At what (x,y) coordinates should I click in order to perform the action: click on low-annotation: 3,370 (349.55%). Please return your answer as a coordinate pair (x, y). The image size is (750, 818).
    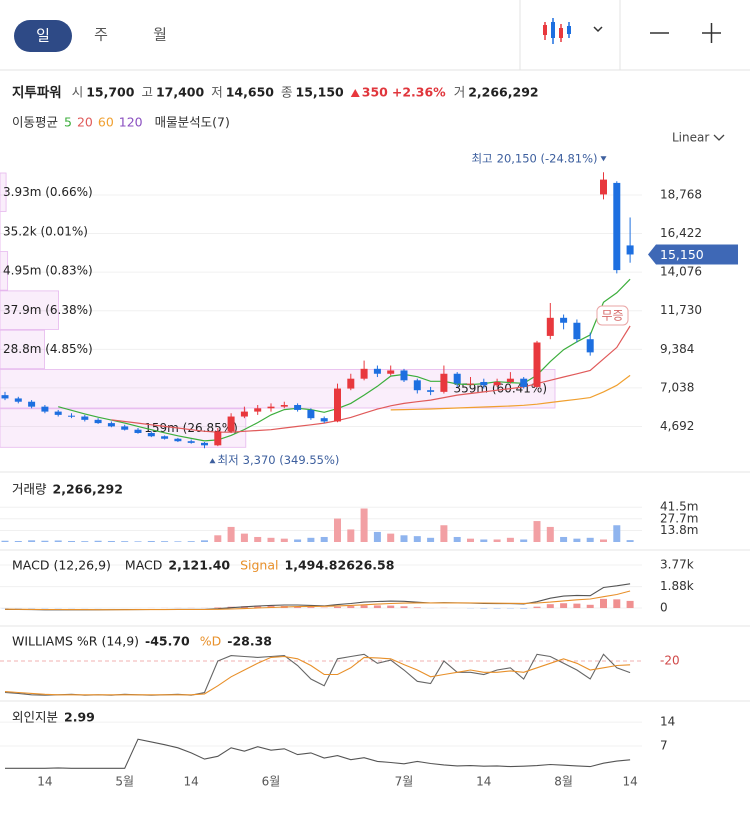
    Looking at the image, I should click on (291, 460).